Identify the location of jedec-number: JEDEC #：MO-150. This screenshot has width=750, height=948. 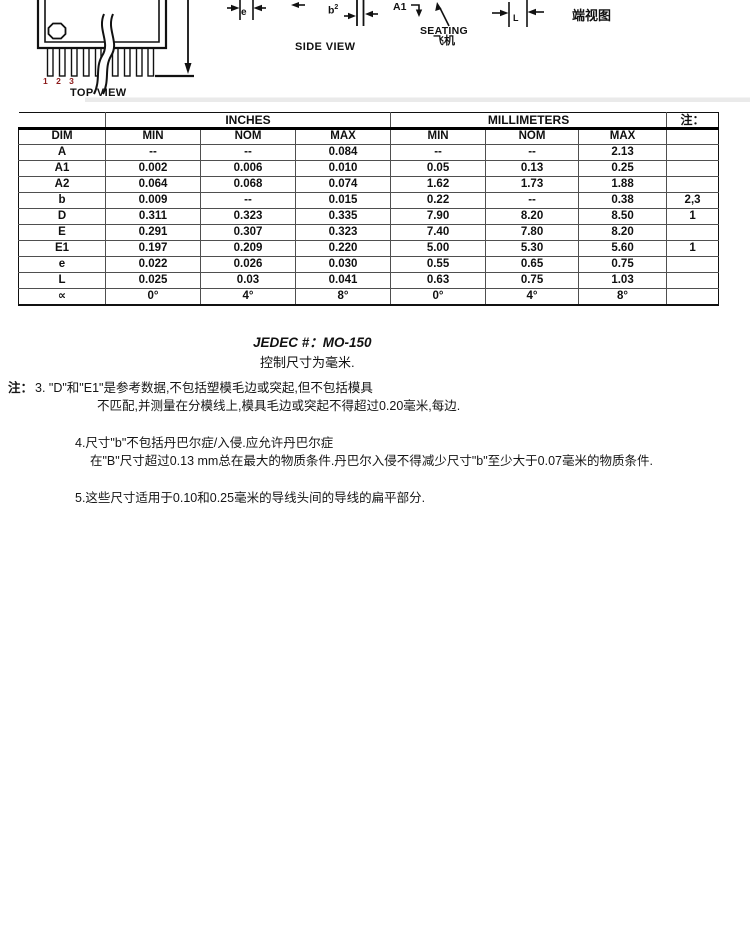
(312, 342).